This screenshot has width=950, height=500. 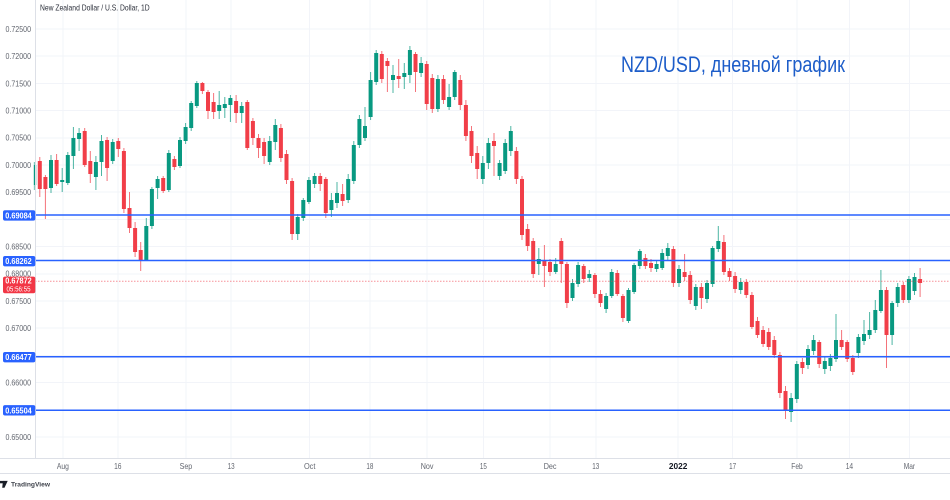 What do you see at coordinates (18, 410) in the screenshot?
I see `svg-text: 0.65504` at bounding box center [18, 410].